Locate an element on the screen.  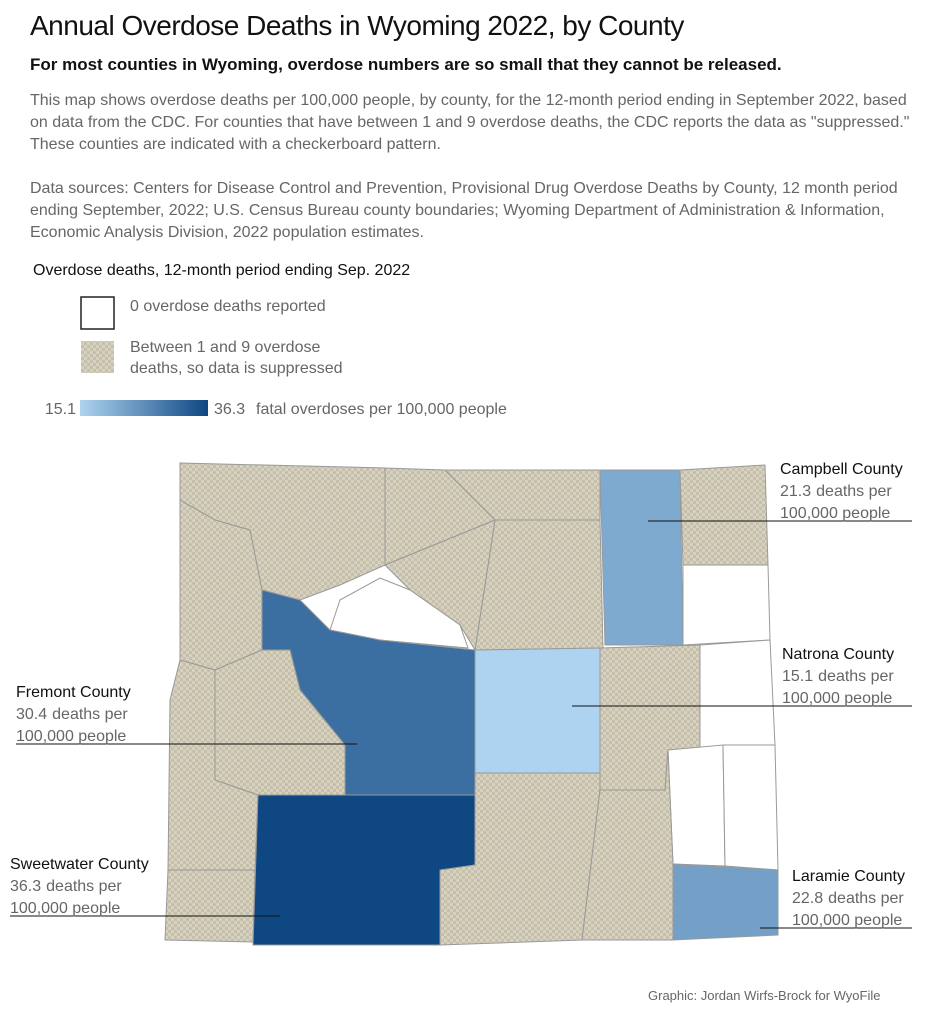
annotation-value: 15.1 deaths per is located at coordinates (838, 676).